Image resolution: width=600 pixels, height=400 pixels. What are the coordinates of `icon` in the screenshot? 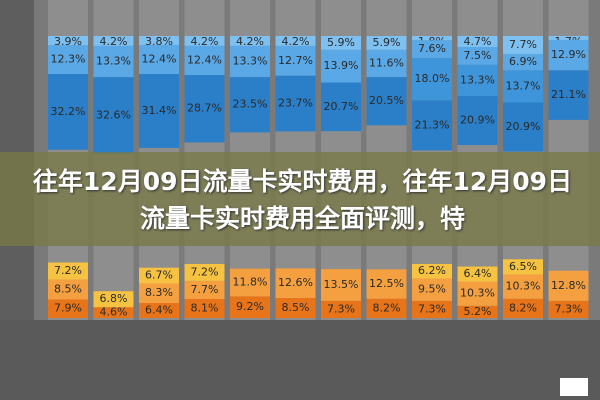 It's located at (574, 387).